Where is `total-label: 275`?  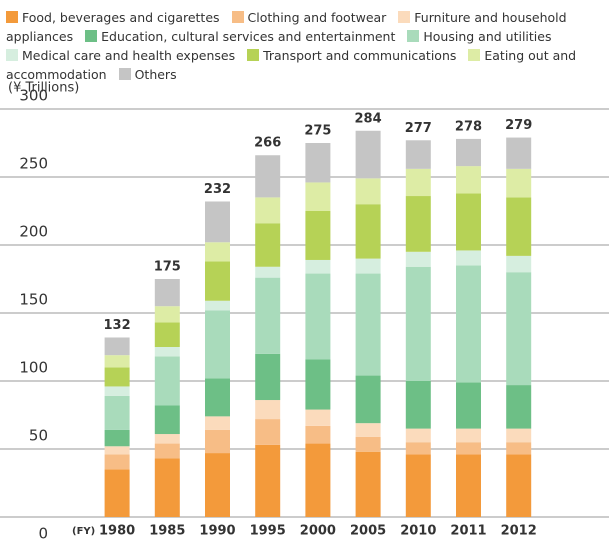
total-label: 275 is located at coordinates (317, 131).